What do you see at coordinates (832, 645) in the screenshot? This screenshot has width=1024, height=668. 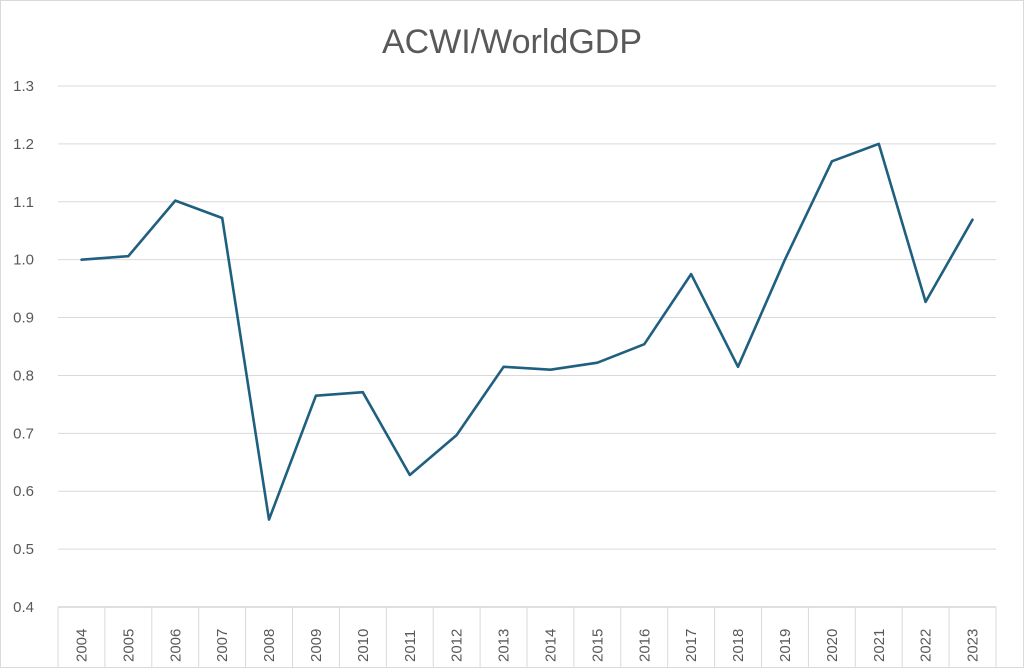 I see `x-tick-label: 2020` at bounding box center [832, 645].